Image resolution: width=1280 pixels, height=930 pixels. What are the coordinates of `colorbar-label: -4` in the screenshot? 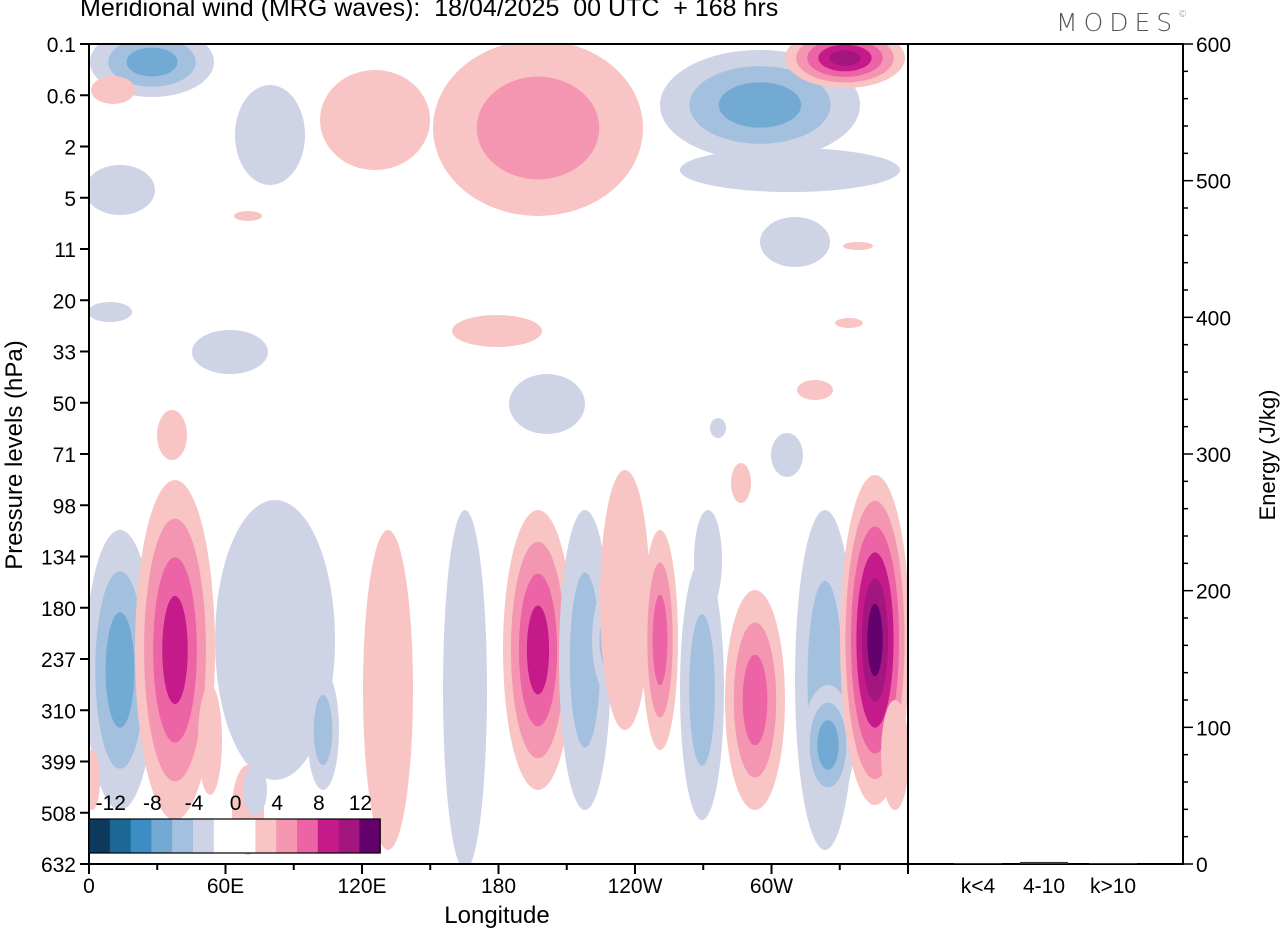 It's located at (194, 803).